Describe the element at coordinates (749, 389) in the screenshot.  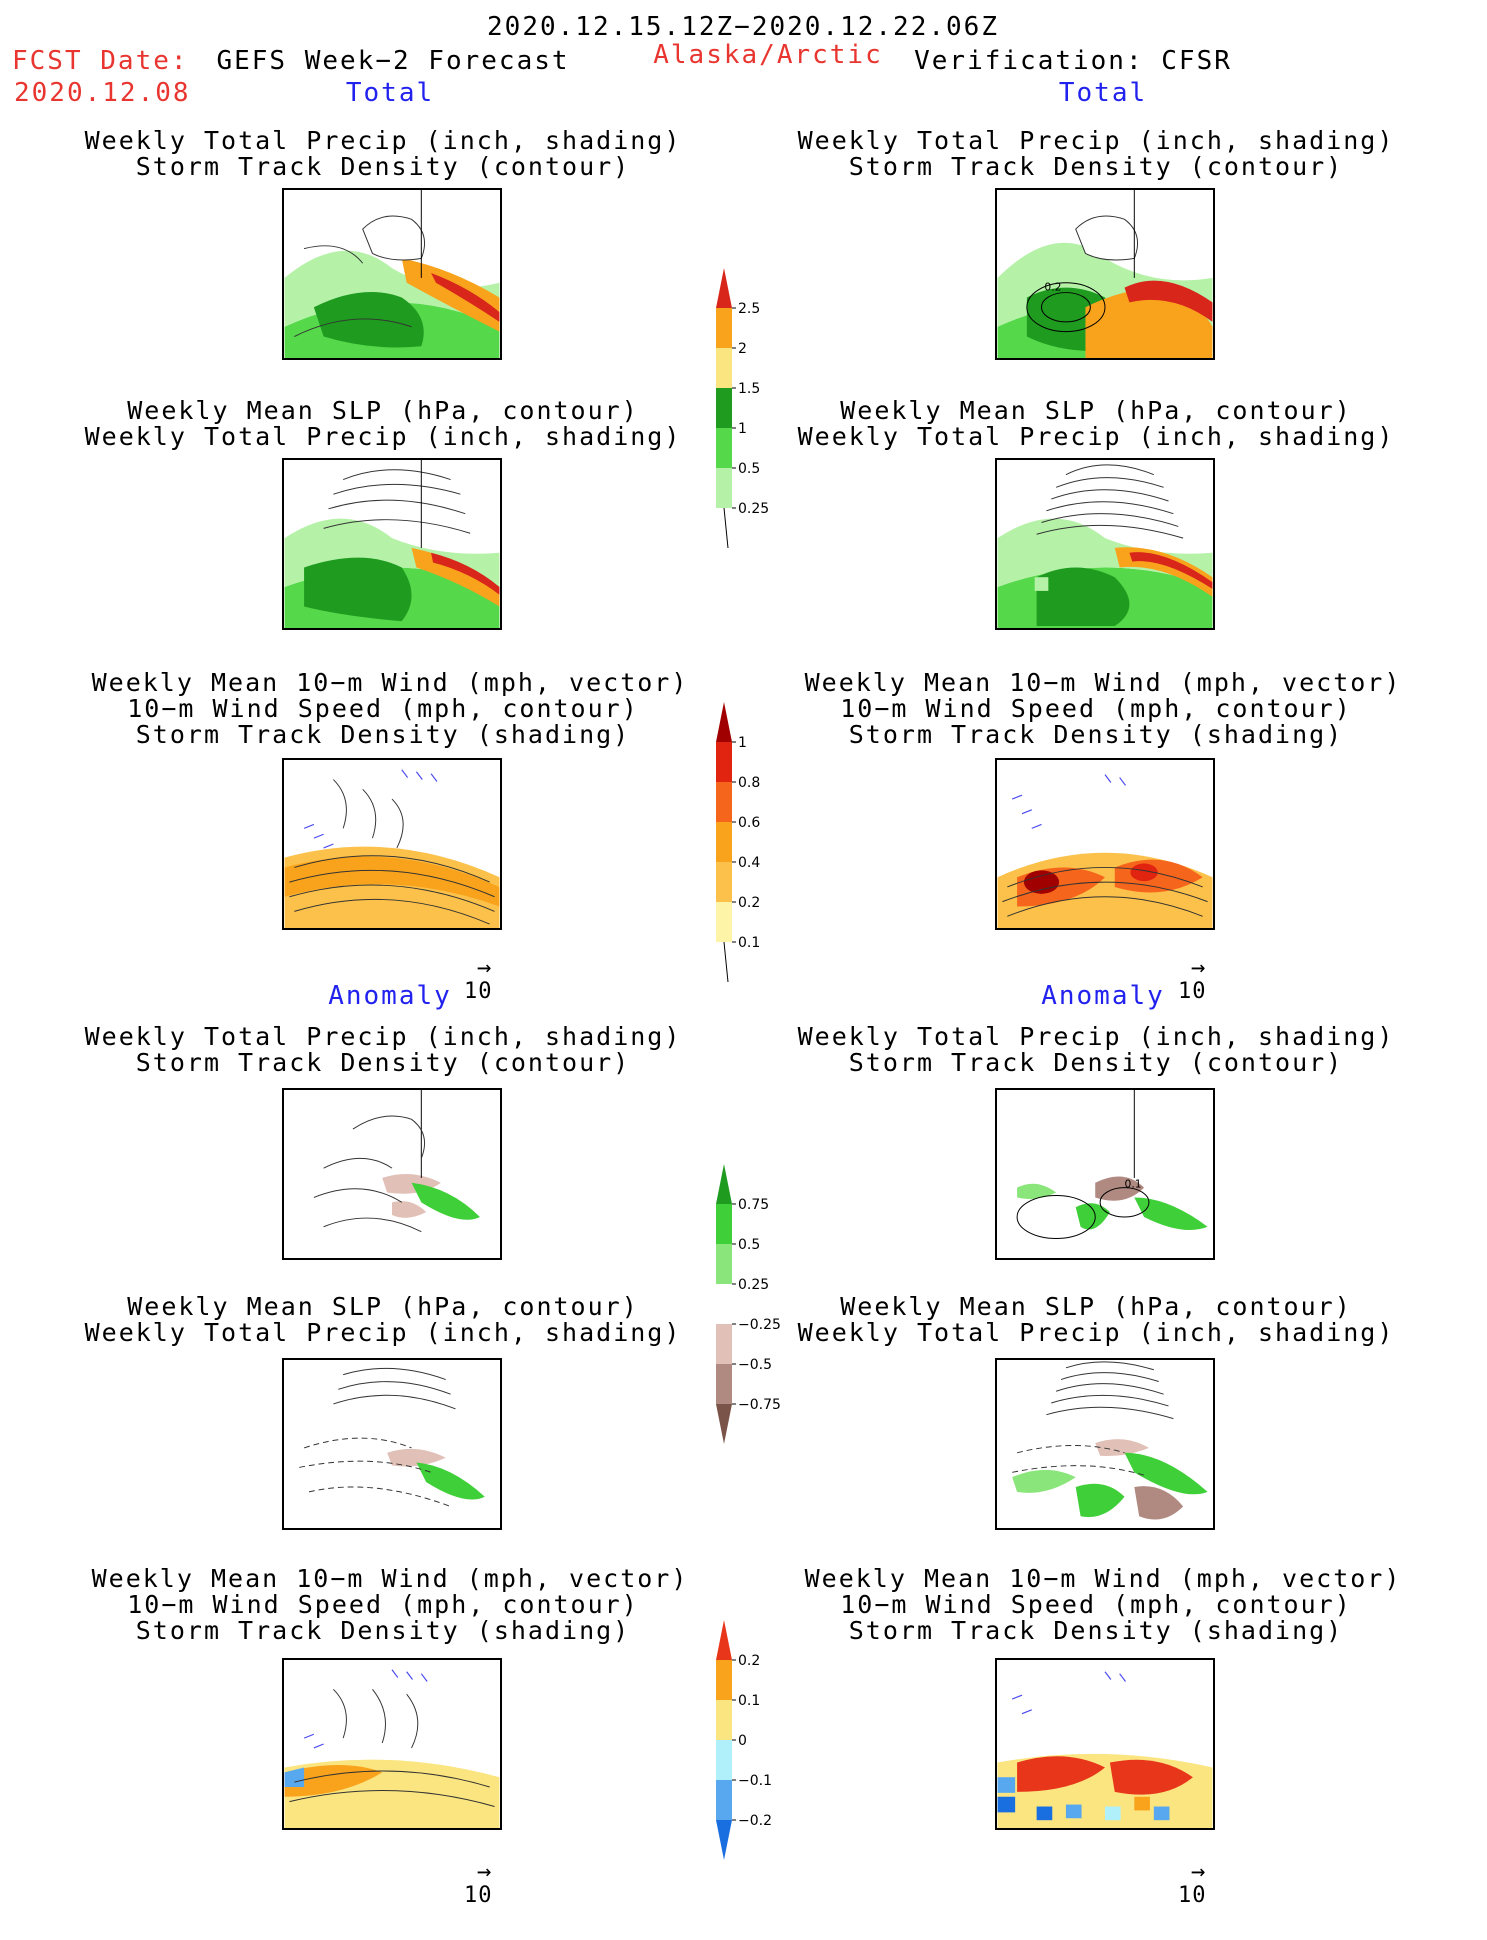
I see `colorbar-tick-label: 1.5` at that location.